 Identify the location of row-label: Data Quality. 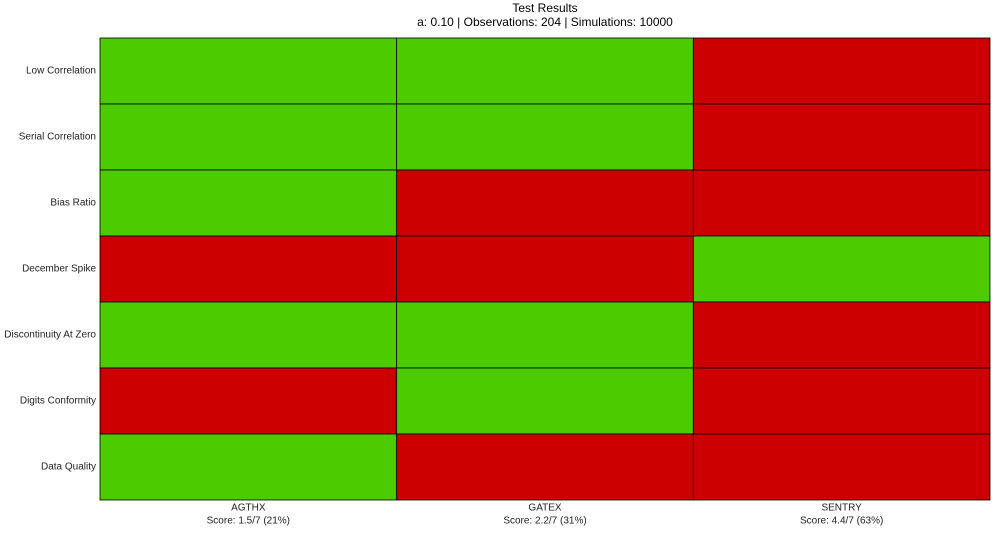
(68, 467).